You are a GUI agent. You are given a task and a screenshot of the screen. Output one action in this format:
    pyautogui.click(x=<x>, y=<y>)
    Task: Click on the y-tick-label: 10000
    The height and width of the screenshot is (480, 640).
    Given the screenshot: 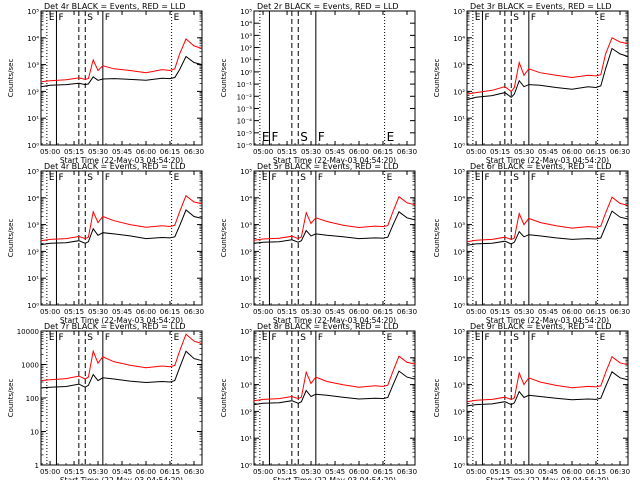 What is the action you would take?
    pyautogui.click(x=28, y=332)
    